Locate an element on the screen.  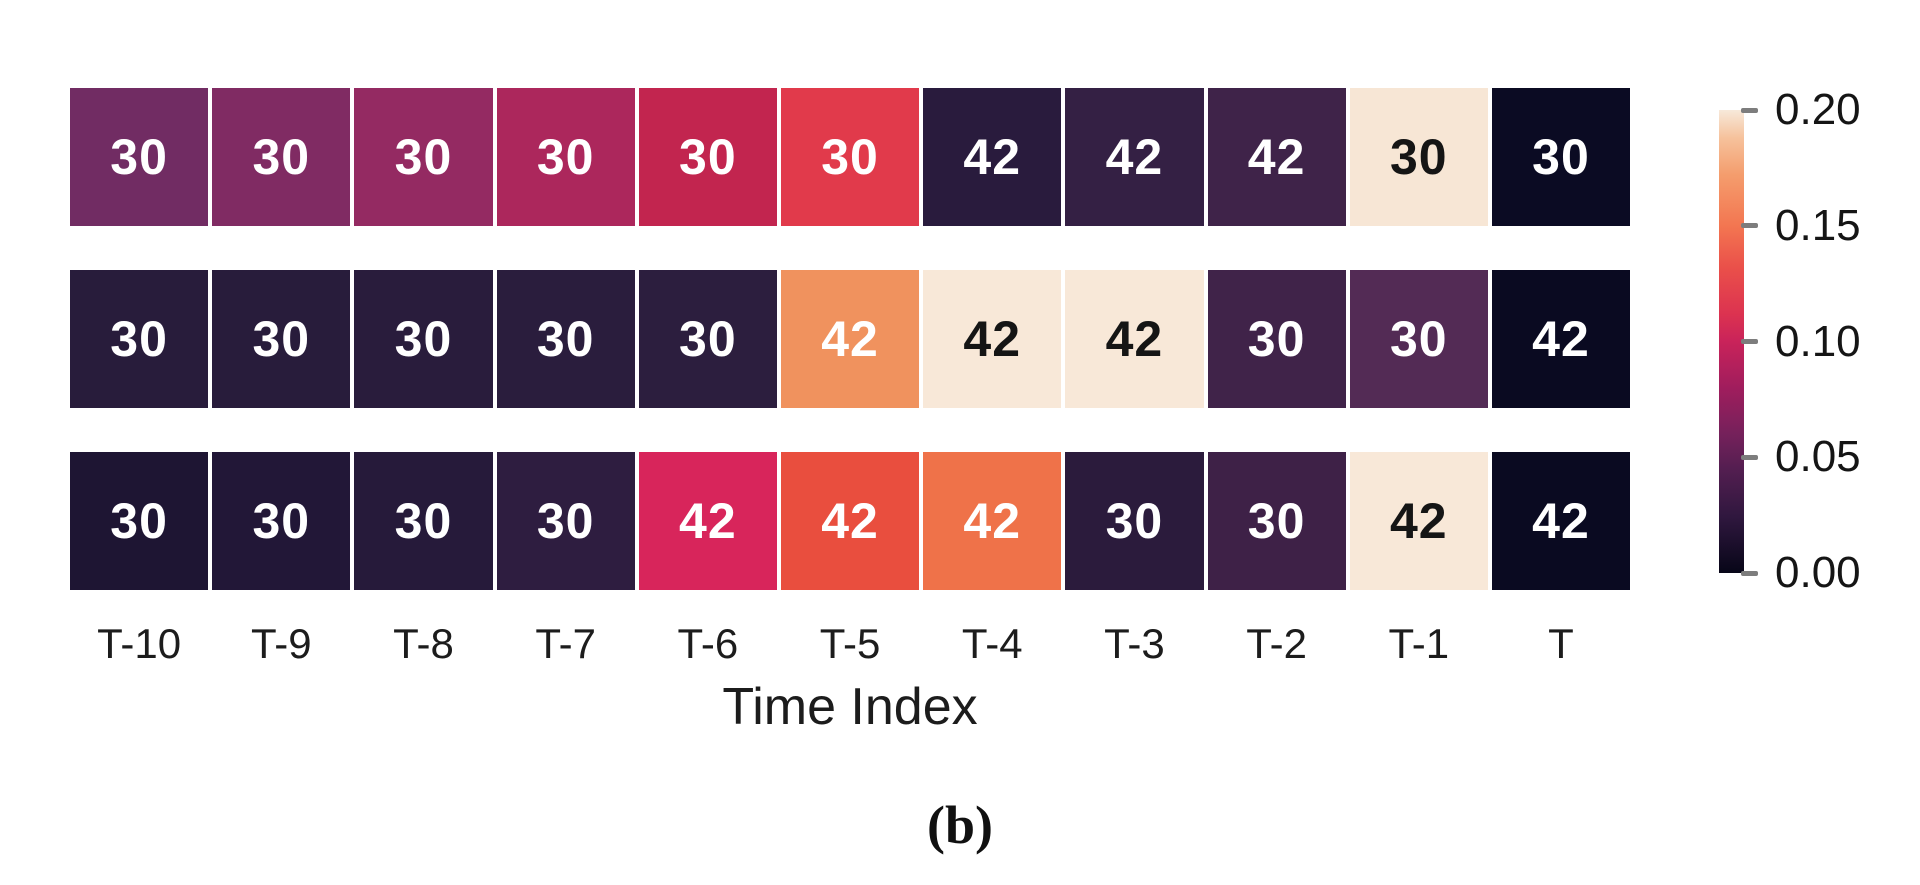
x-tick-label: T-2 is located at coordinates (1276, 643).